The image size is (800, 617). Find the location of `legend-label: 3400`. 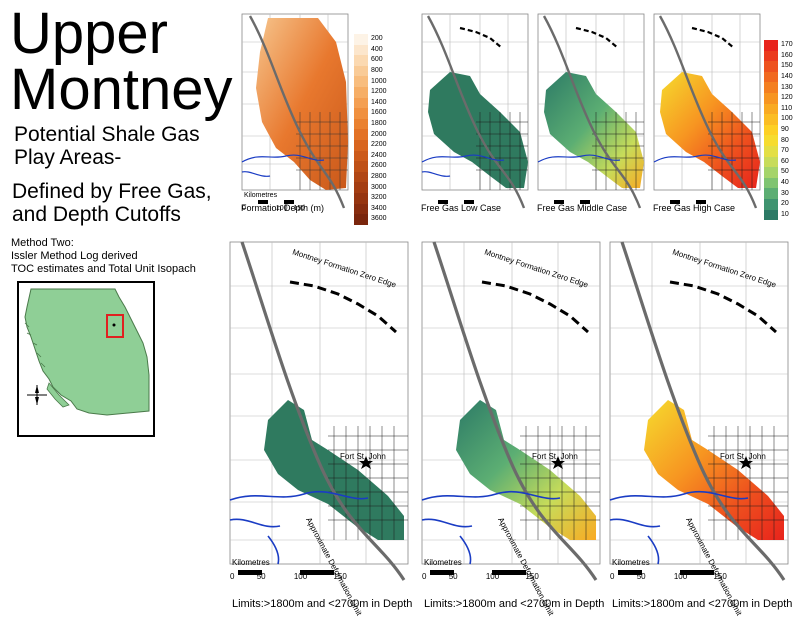

legend-label: 3400 is located at coordinates (379, 208).